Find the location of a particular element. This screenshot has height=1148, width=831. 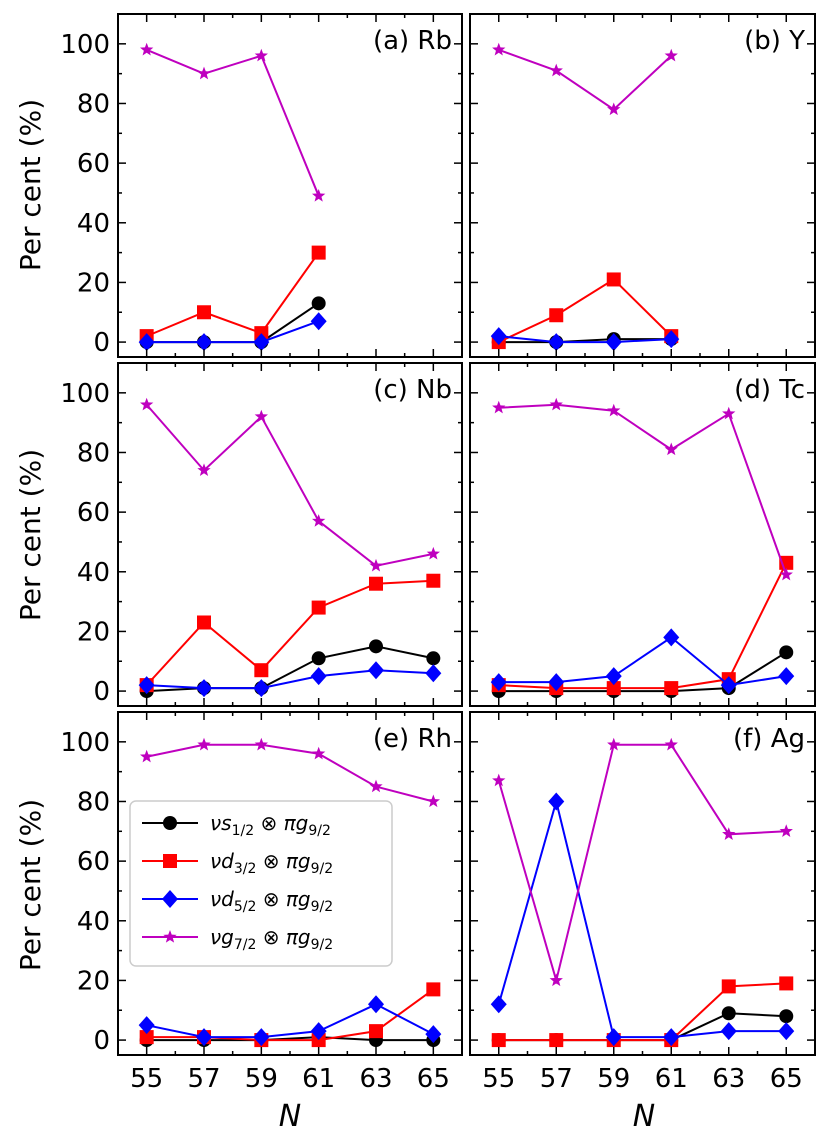

x-tick-label-e-61: 61 is located at coordinates (318, 1079).